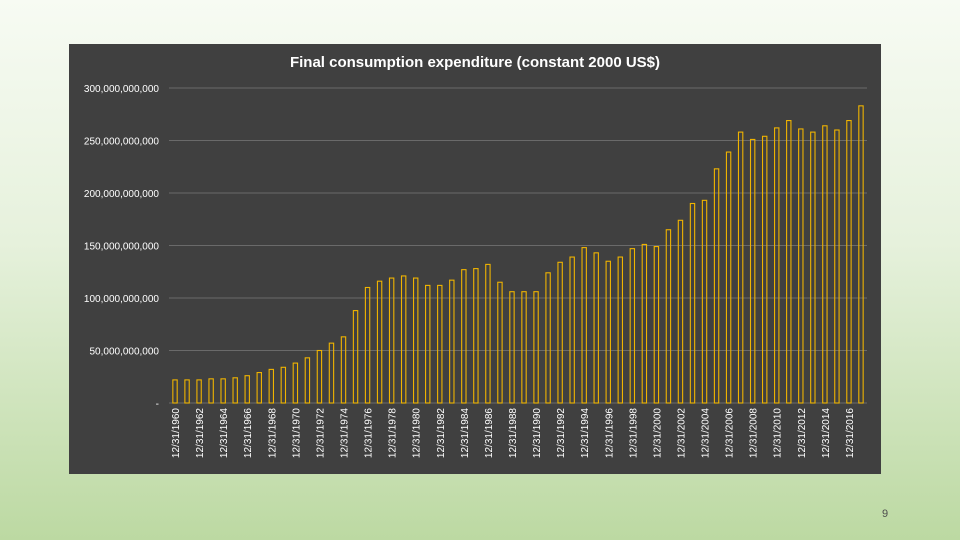 The width and height of the screenshot is (960, 540). What do you see at coordinates (343, 370) in the screenshot?
I see `bar-12/31/1974` at bounding box center [343, 370].